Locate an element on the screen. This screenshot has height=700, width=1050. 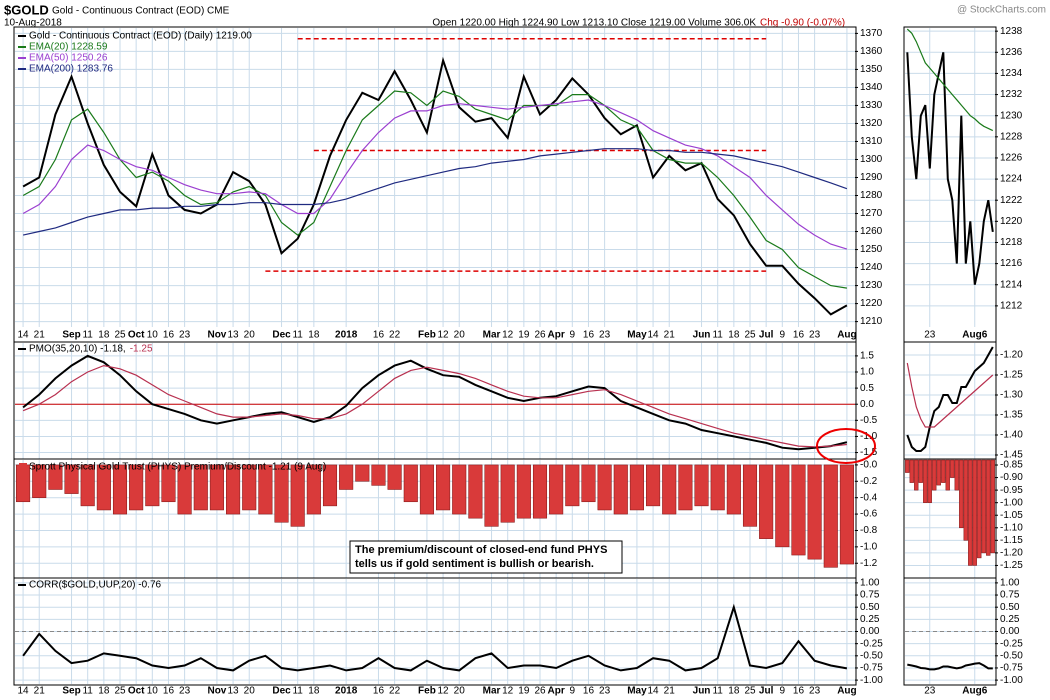
x-tick-label: Feb is located at coordinates (427, 335).